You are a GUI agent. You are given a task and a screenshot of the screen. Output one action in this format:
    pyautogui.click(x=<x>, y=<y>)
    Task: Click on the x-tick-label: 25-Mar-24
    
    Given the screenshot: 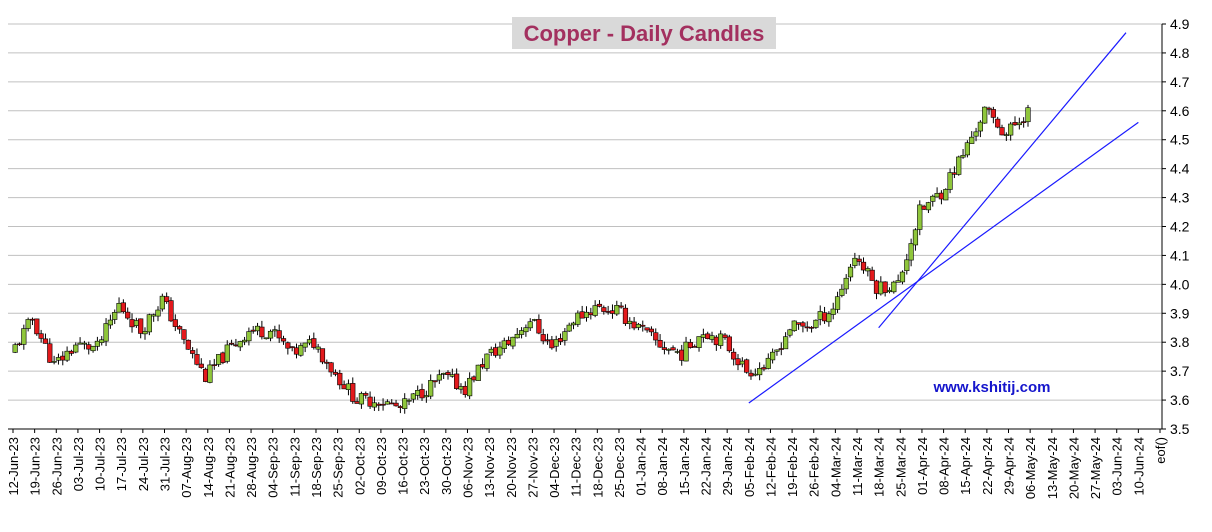 What is the action you would take?
    pyautogui.click(x=900, y=467)
    